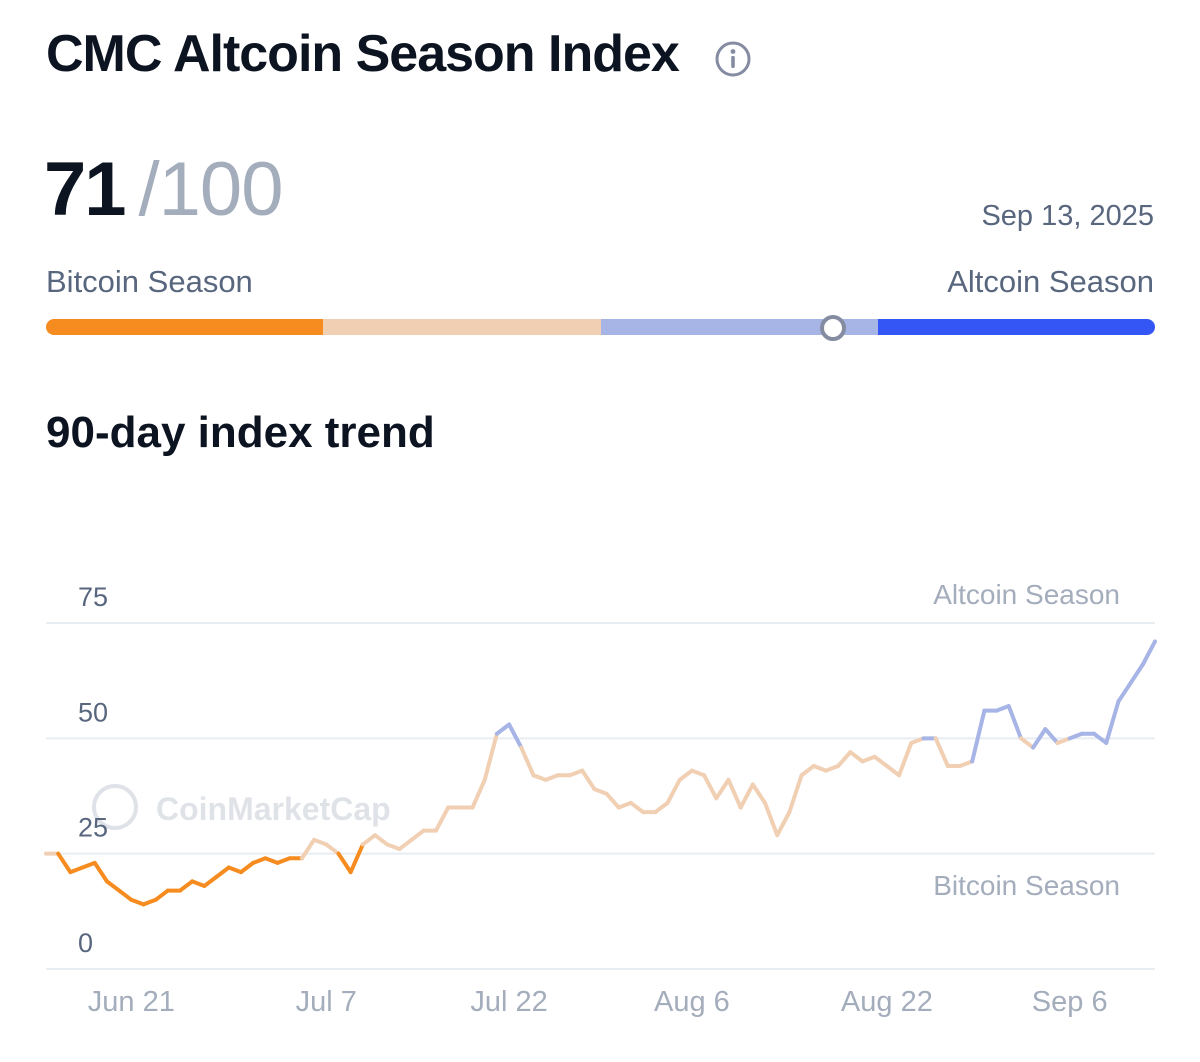 This screenshot has height=1062, width=1200. What do you see at coordinates (93, 597) in the screenshot?
I see `y-tick-label: 75` at bounding box center [93, 597].